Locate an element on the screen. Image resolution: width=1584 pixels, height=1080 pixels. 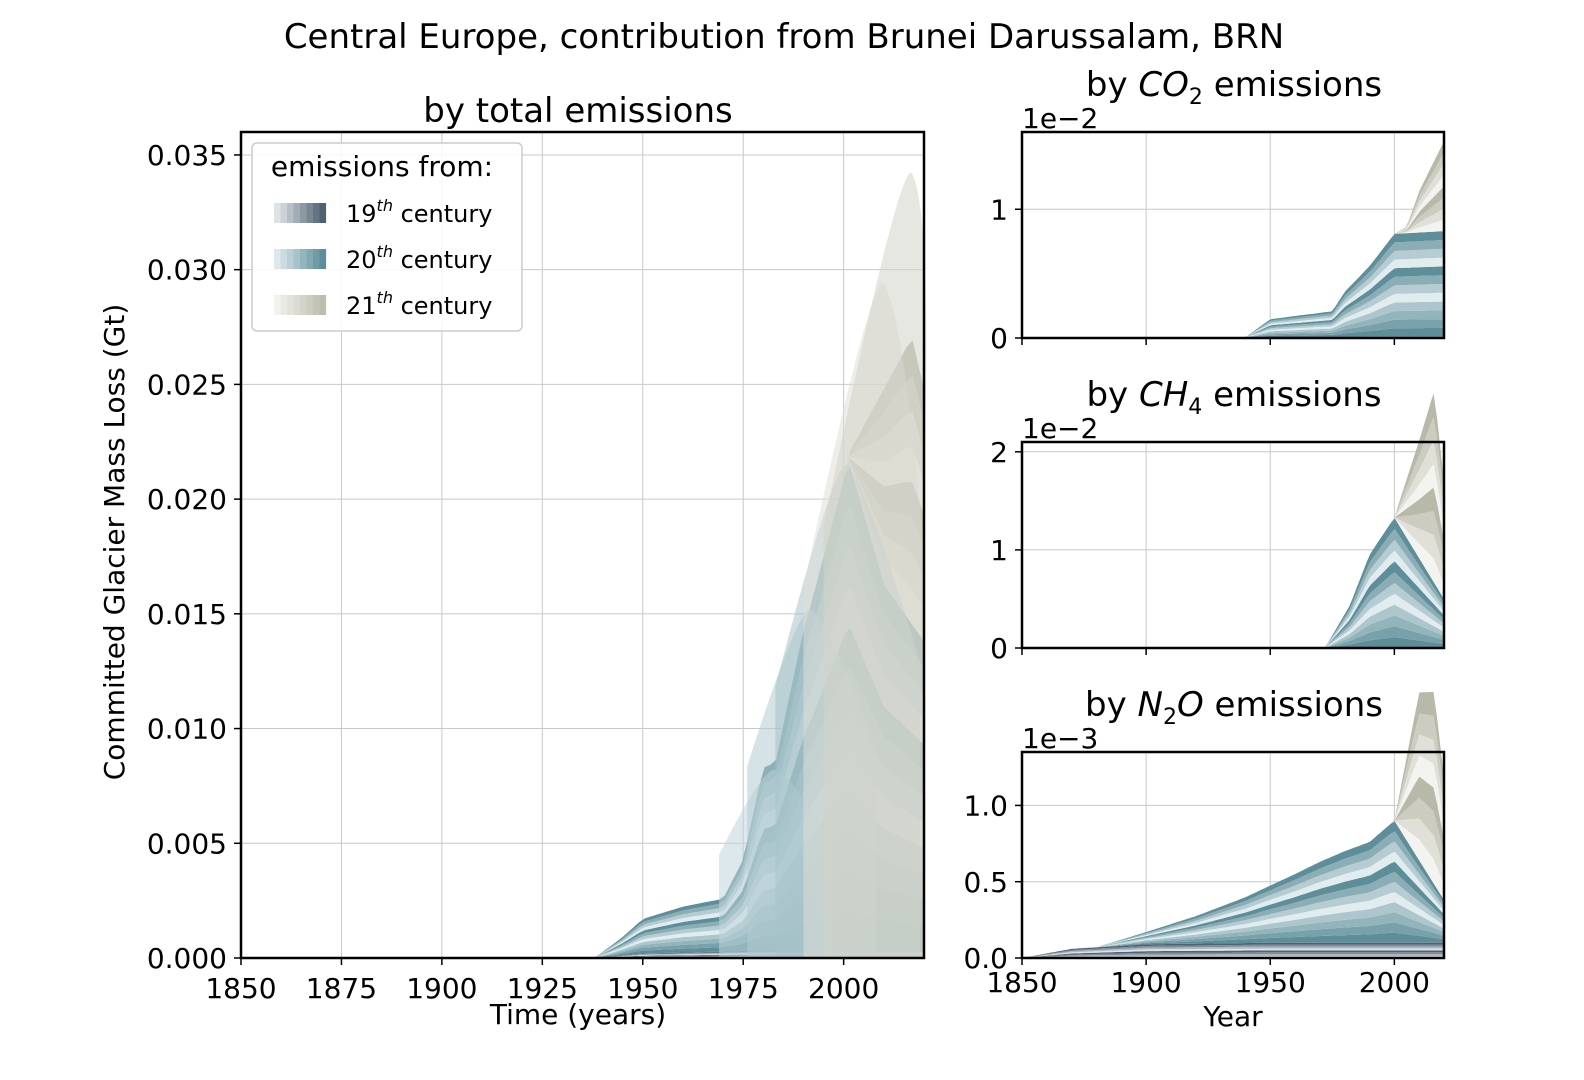
legend-label-number: 20 is located at coordinates (361, 260).